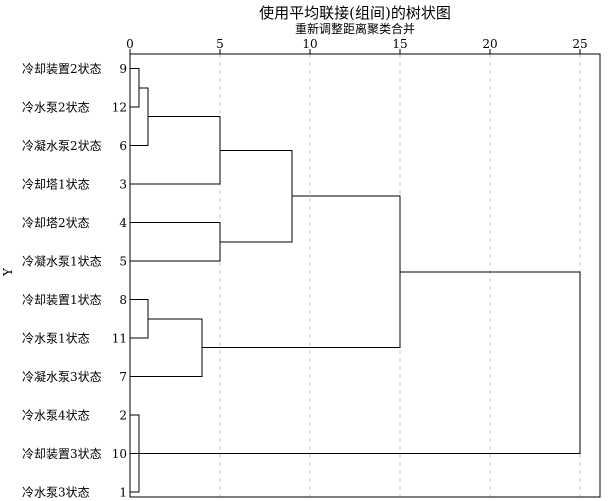 This screenshot has height=501, width=609. What do you see at coordinates (123, 493) in the screenshot?
I see `leaf-id: 1` at bounding box center [123, 493].